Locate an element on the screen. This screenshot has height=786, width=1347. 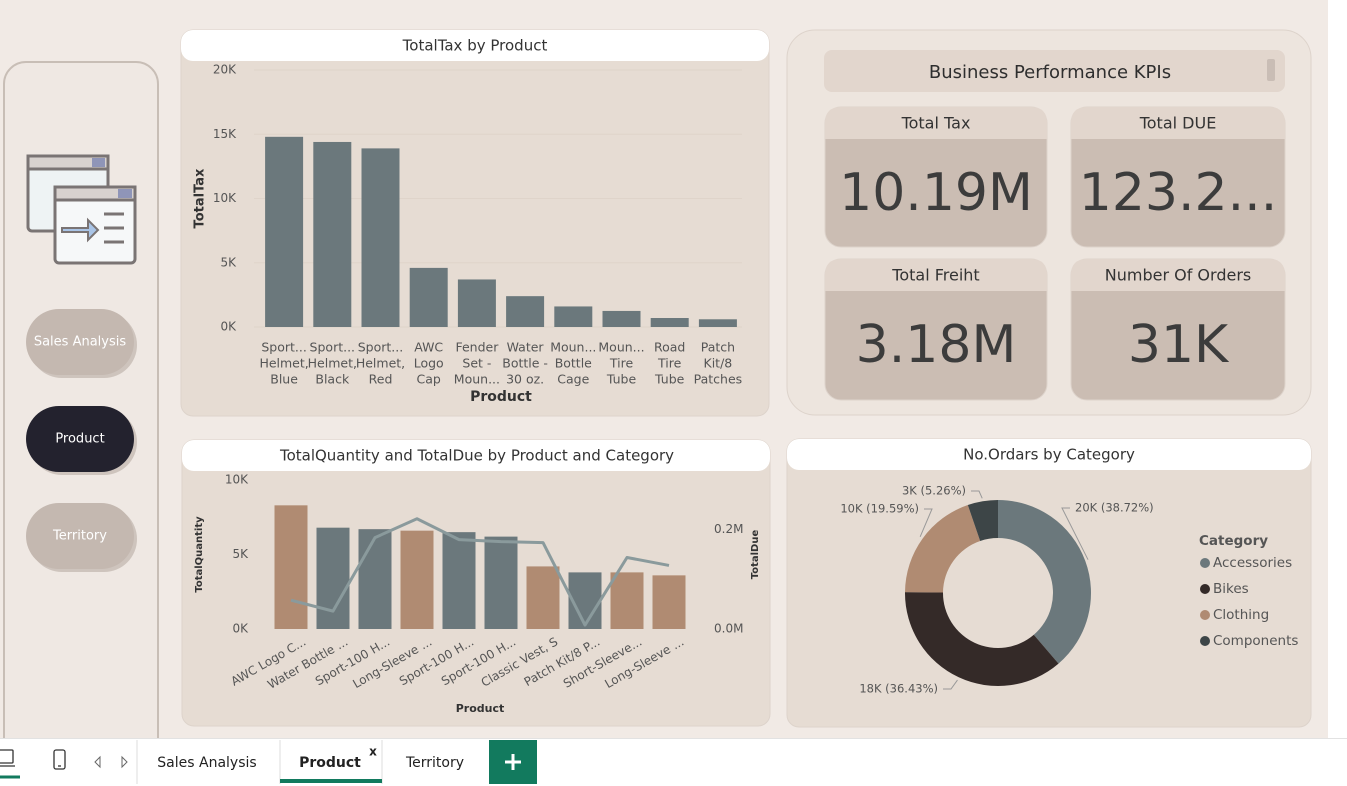
kpi-label: Total DUE is located at coordinates (1178, 123).